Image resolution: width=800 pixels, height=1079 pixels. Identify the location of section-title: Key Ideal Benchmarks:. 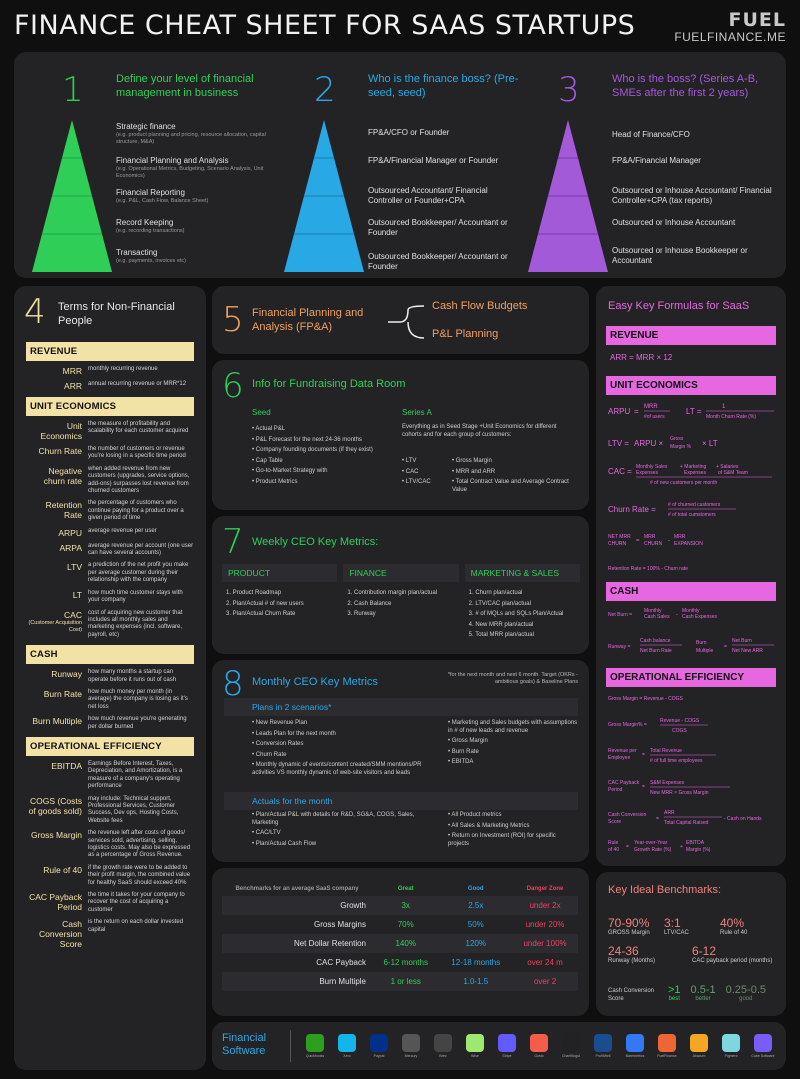
(665, 890).